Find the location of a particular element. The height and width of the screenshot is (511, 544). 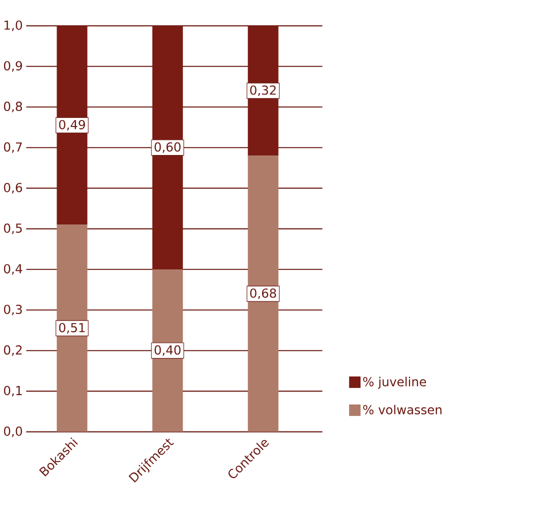

data-label: 0,32 is located at coordinates (263, 90).